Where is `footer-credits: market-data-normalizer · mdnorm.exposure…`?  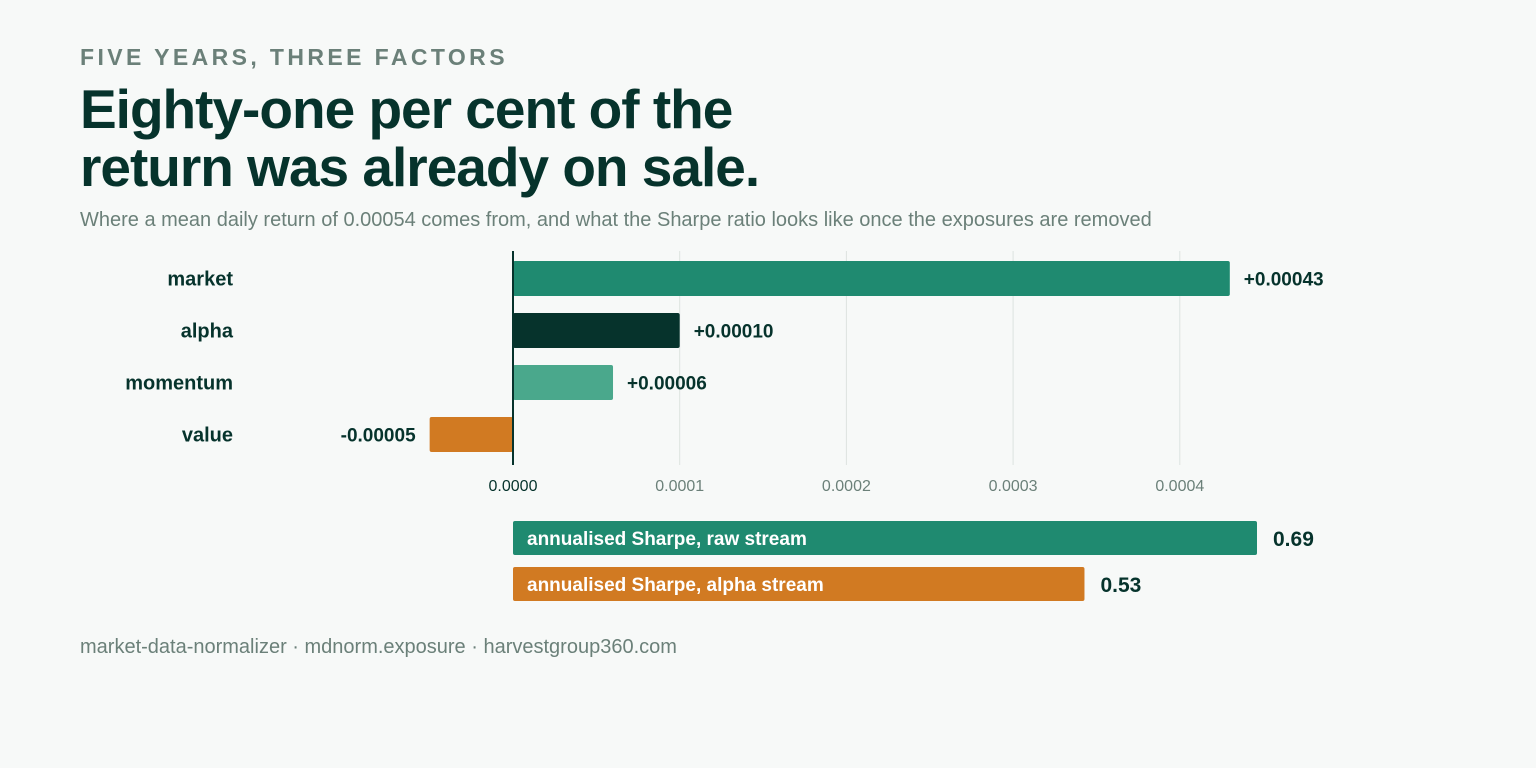
footer-credits: market-data-normalizer · mdnorm.exposure… is located at coordinates (378, 647).